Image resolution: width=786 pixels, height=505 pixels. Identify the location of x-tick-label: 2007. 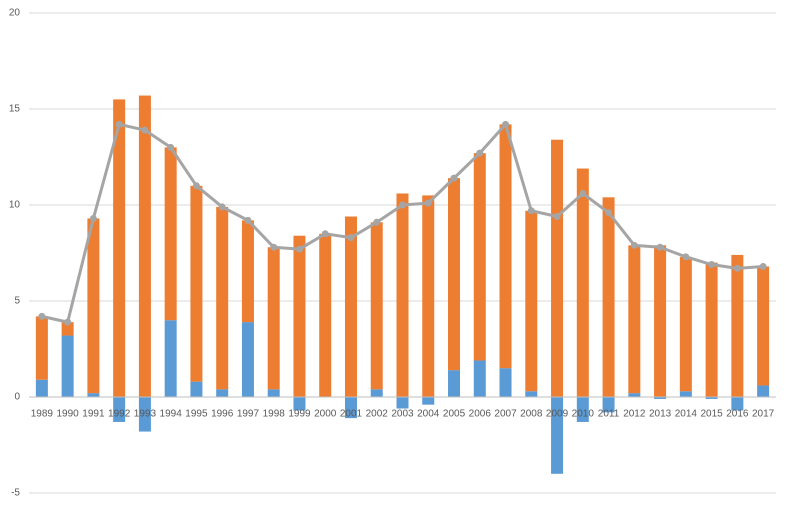
(505, 414).